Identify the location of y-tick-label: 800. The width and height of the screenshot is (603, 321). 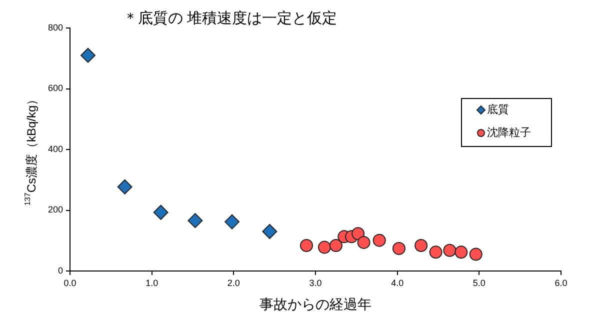
(55, 27).